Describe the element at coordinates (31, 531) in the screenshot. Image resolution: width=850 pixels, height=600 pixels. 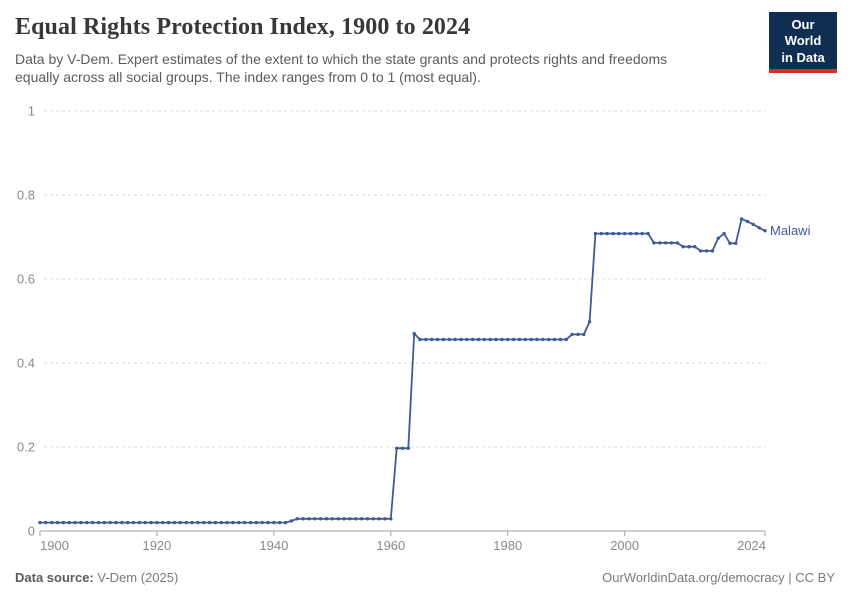
I see `y-axis-tick-label: 0` at that location.